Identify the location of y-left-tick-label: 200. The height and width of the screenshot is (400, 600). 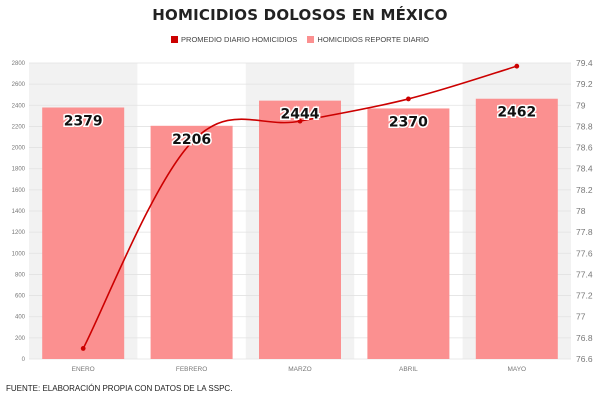
(20, 339).